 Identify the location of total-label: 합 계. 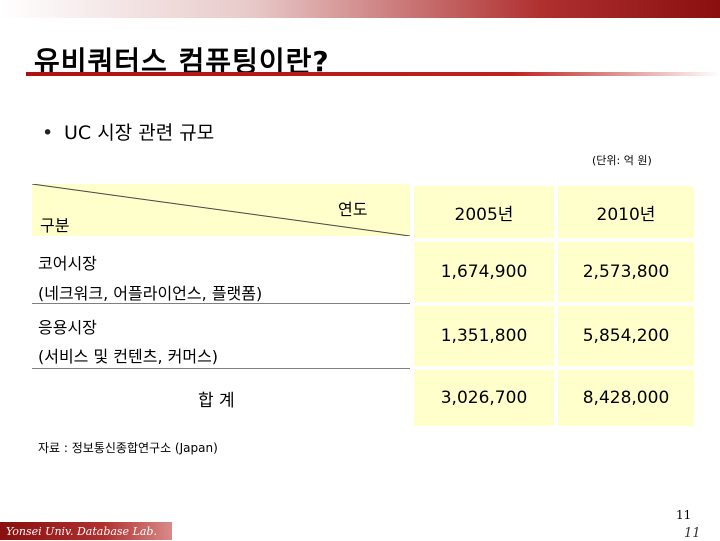
(216, 401).